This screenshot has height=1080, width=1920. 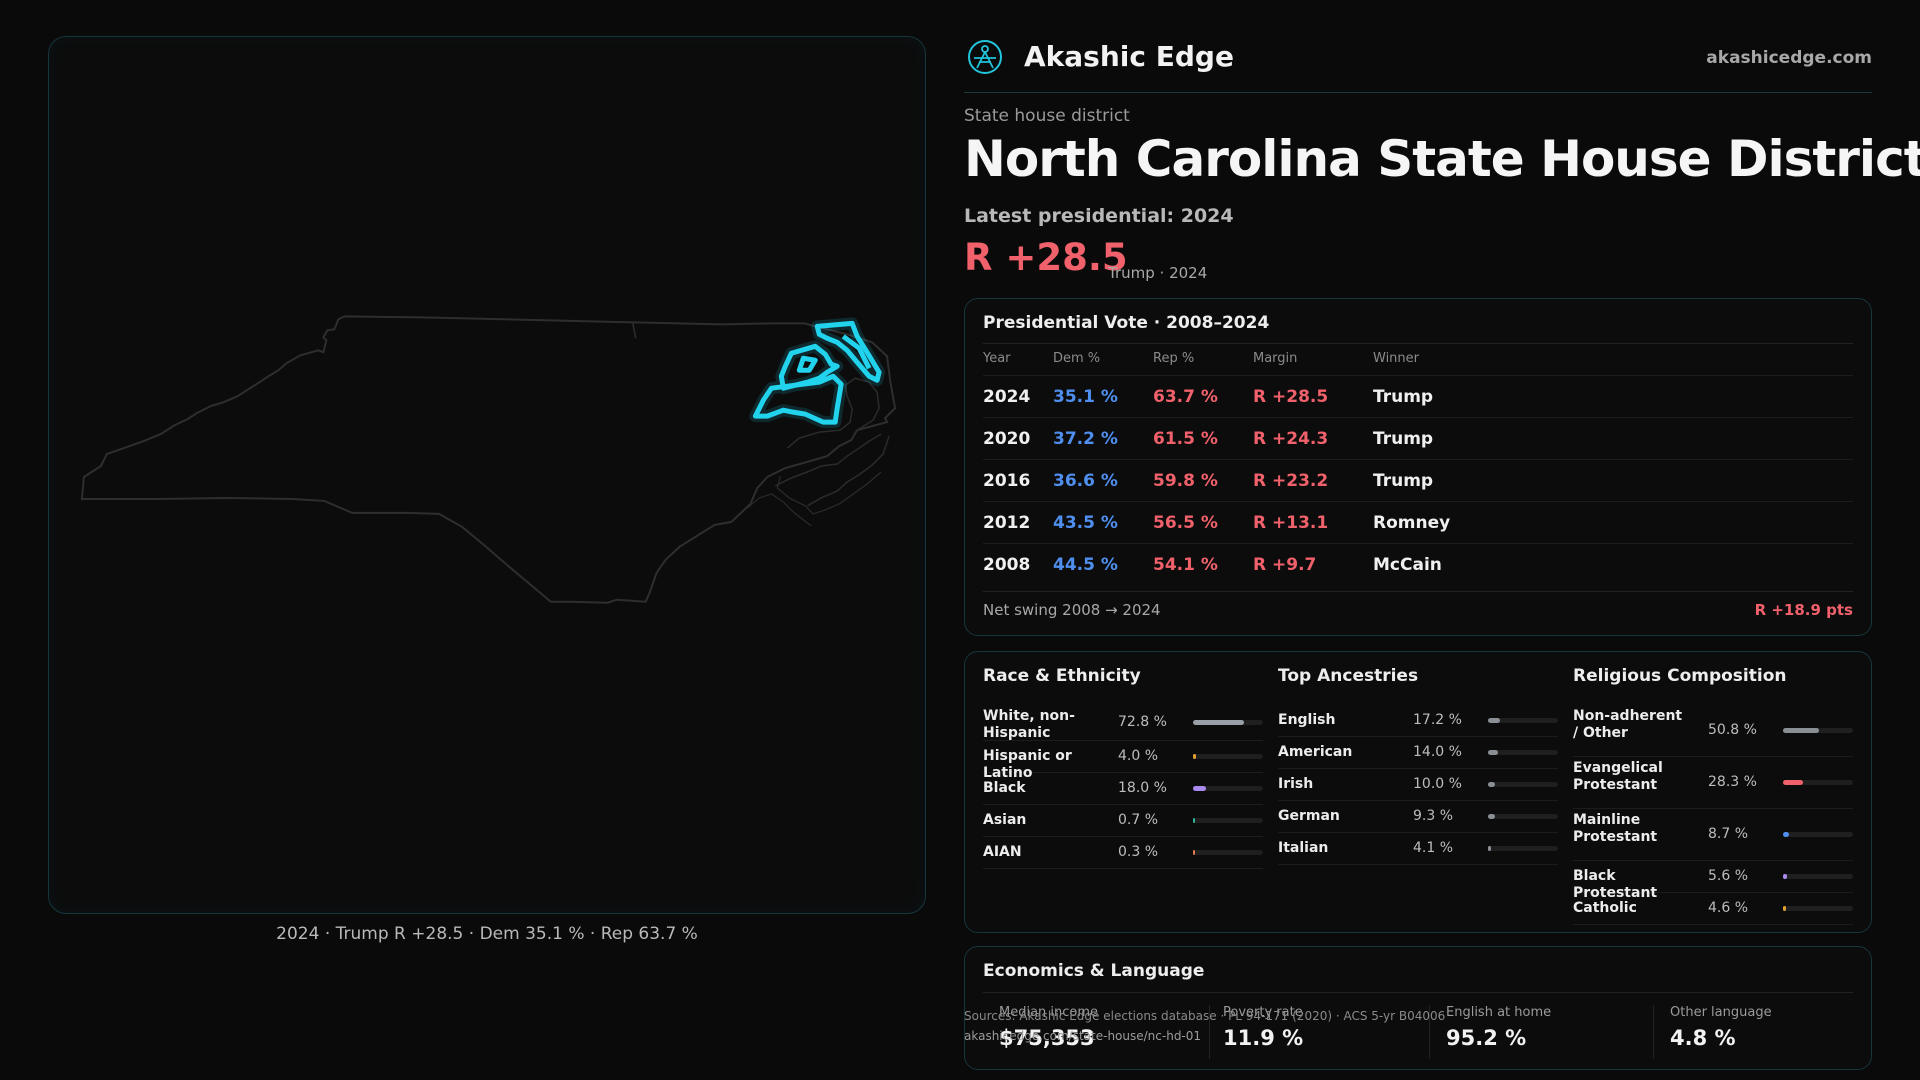 I want to click on stat-row-percent: 72.8 %, so click(x=1142, y=721).